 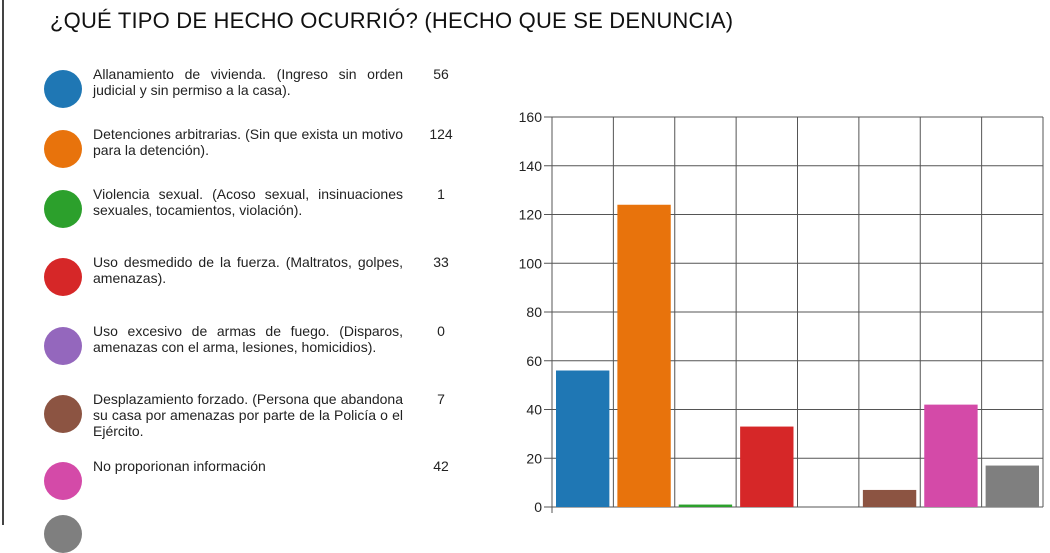 What do you see at coordinates (441, 194) in the screenshot?
I see `legend-value: 1` at bounding box center [441, 194].